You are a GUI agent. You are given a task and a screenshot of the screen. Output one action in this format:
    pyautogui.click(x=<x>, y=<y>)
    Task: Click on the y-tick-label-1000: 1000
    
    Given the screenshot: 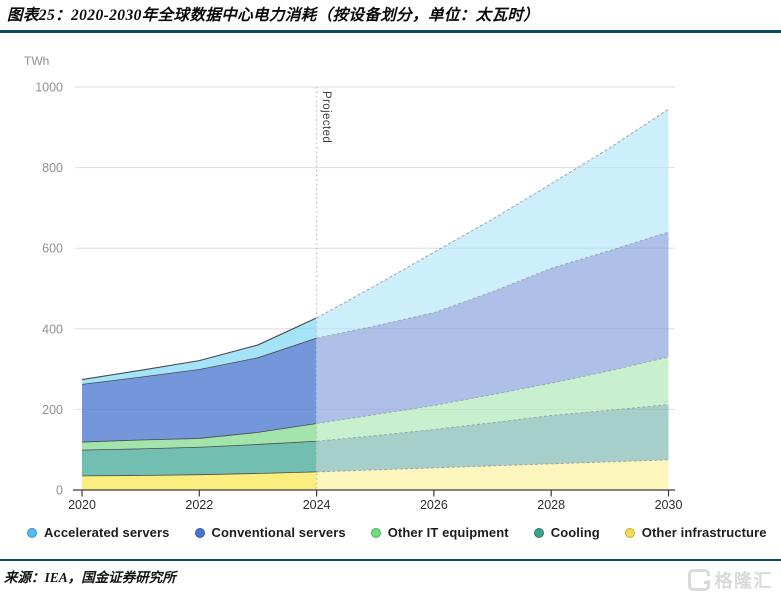 What is the action you would take?
    pyautogui.click(x=49, y=88)
    